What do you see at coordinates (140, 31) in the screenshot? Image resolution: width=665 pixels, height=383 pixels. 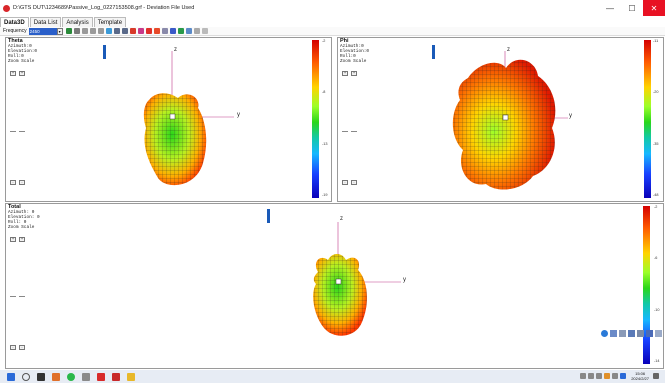 I see `mesh-icon` at bounding box center [140, 31].